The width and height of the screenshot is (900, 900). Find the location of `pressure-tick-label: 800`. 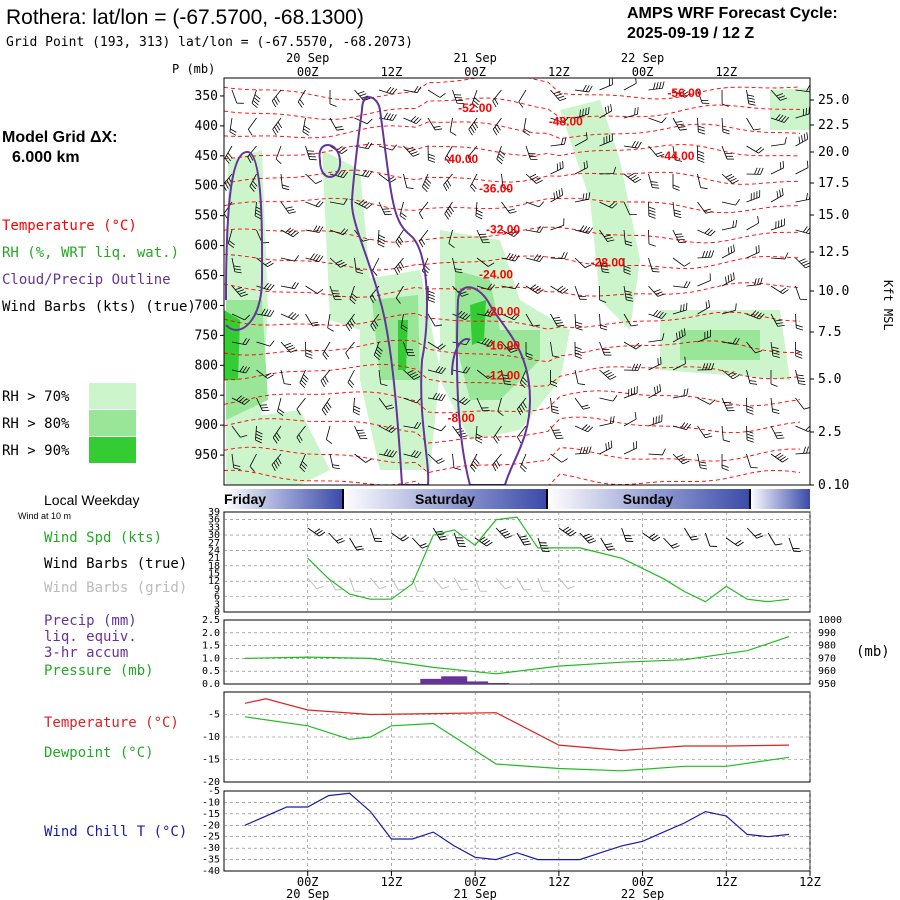

pressure-tick-label: 800 is located at coordinates (206, 365).